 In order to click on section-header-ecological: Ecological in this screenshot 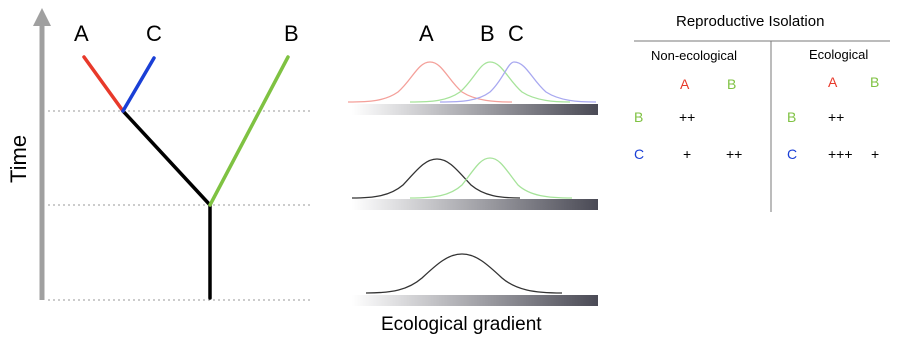, I will do `click(839, 54)`.